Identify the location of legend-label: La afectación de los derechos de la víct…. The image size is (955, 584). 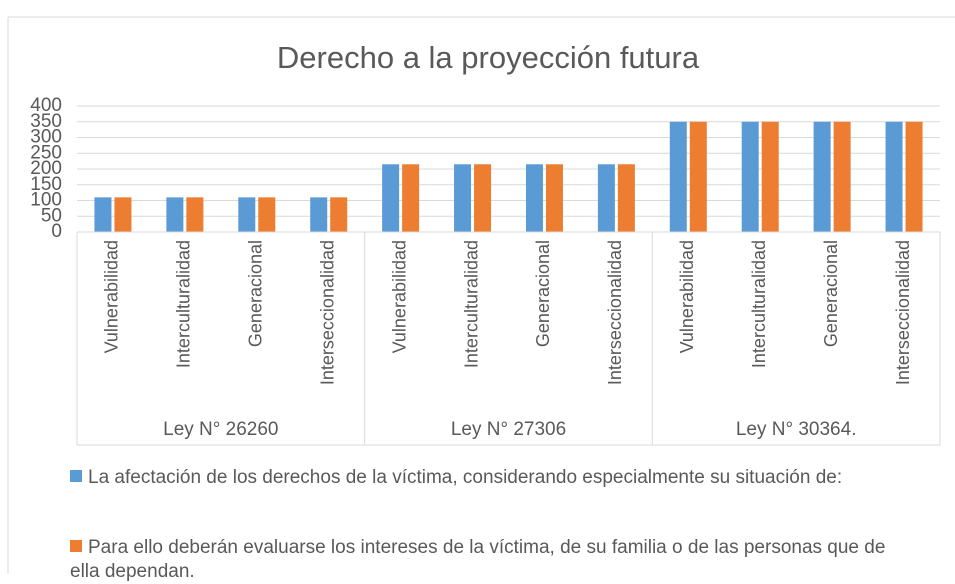
(465, 477).